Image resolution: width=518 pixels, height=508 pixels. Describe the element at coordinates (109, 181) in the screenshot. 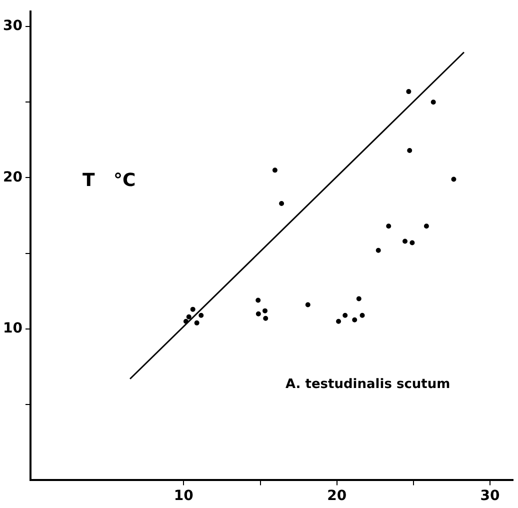

I see `y-axis-title: T °C` at that location.